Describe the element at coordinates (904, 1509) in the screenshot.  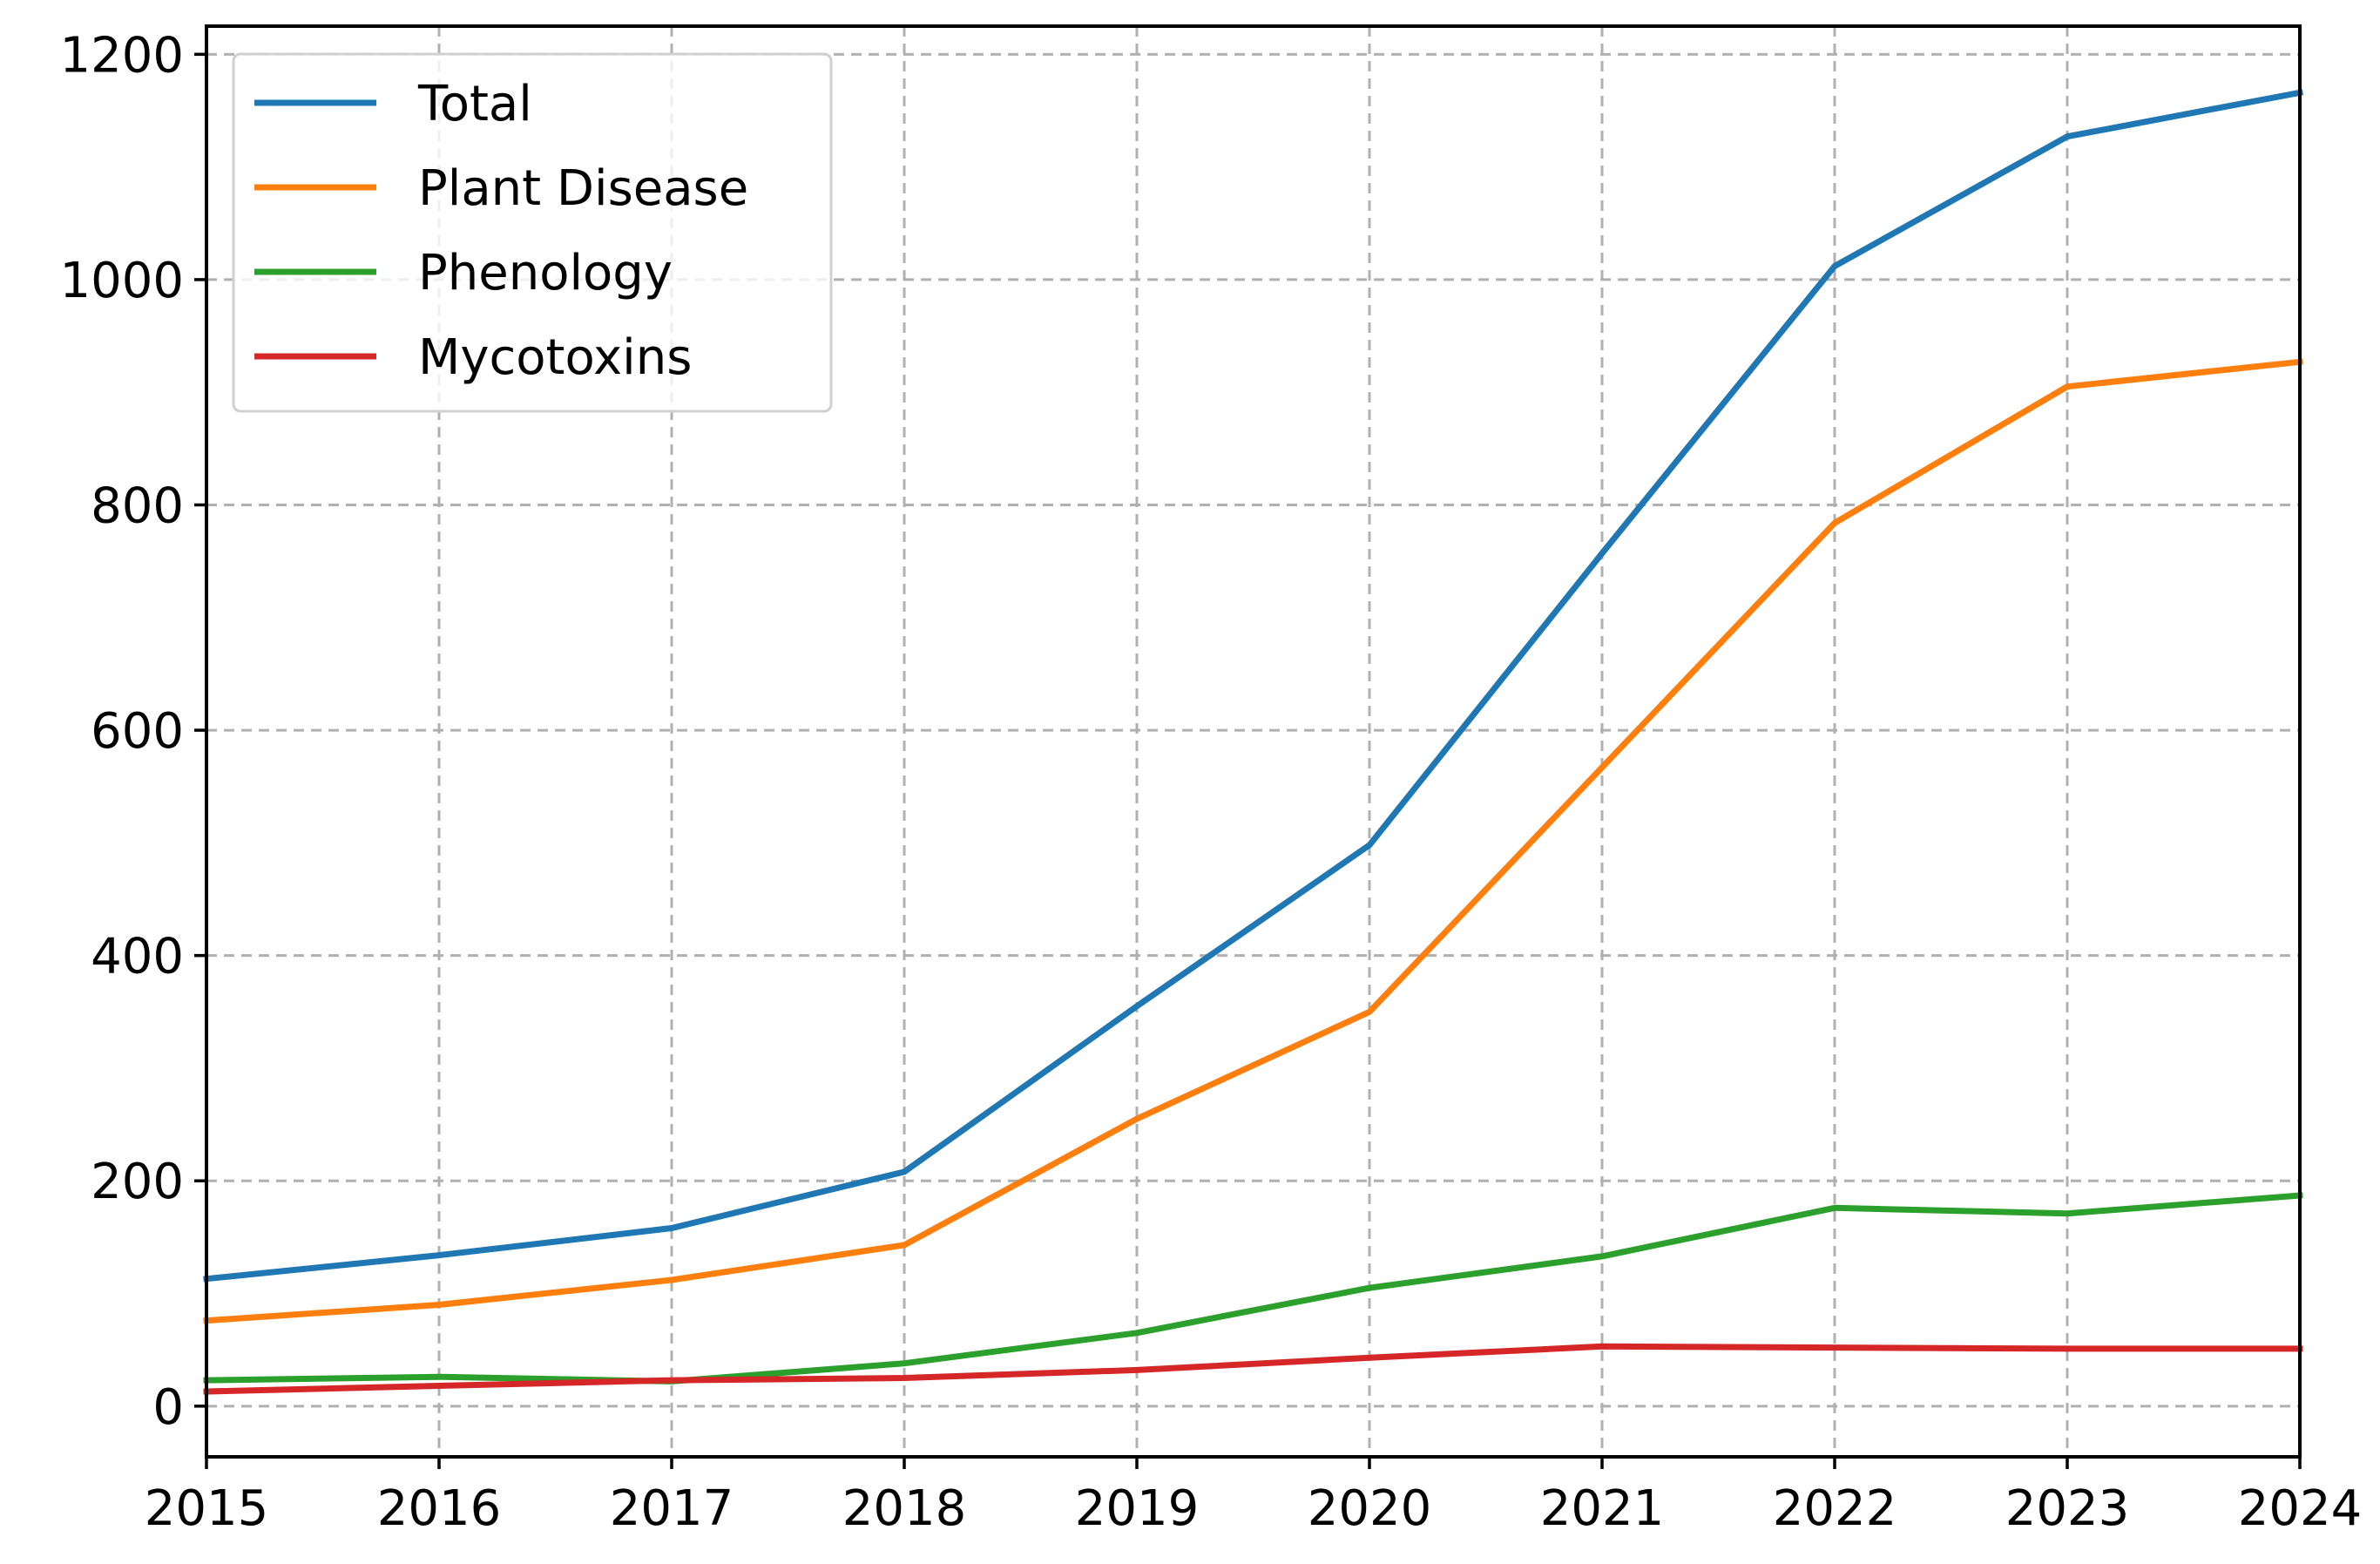
I see `x-tick-label: 2018` at that location.